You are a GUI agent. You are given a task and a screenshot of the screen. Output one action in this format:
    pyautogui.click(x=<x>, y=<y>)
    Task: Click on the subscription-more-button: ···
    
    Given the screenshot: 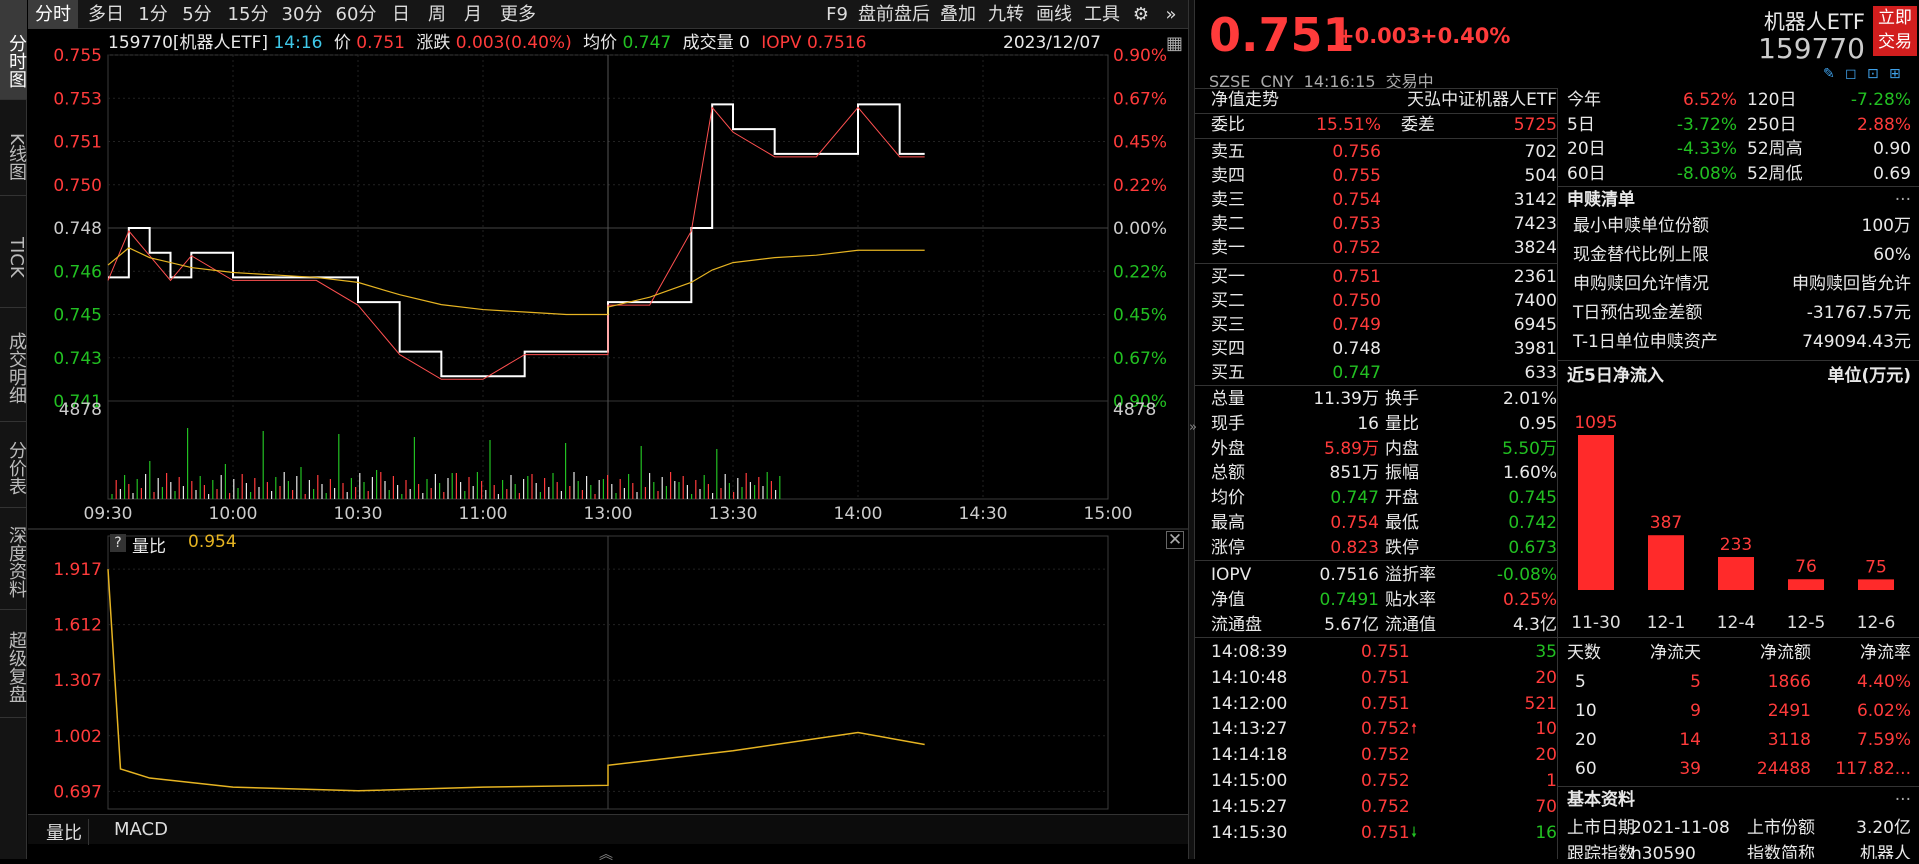 What is the action you would take?
    pyautogui.click(x=1902, y=200)
    